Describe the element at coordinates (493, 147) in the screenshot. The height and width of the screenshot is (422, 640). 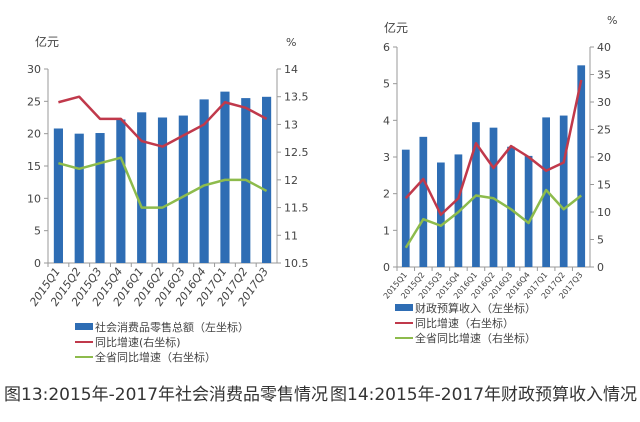
I see `c2-line-red` at that location.